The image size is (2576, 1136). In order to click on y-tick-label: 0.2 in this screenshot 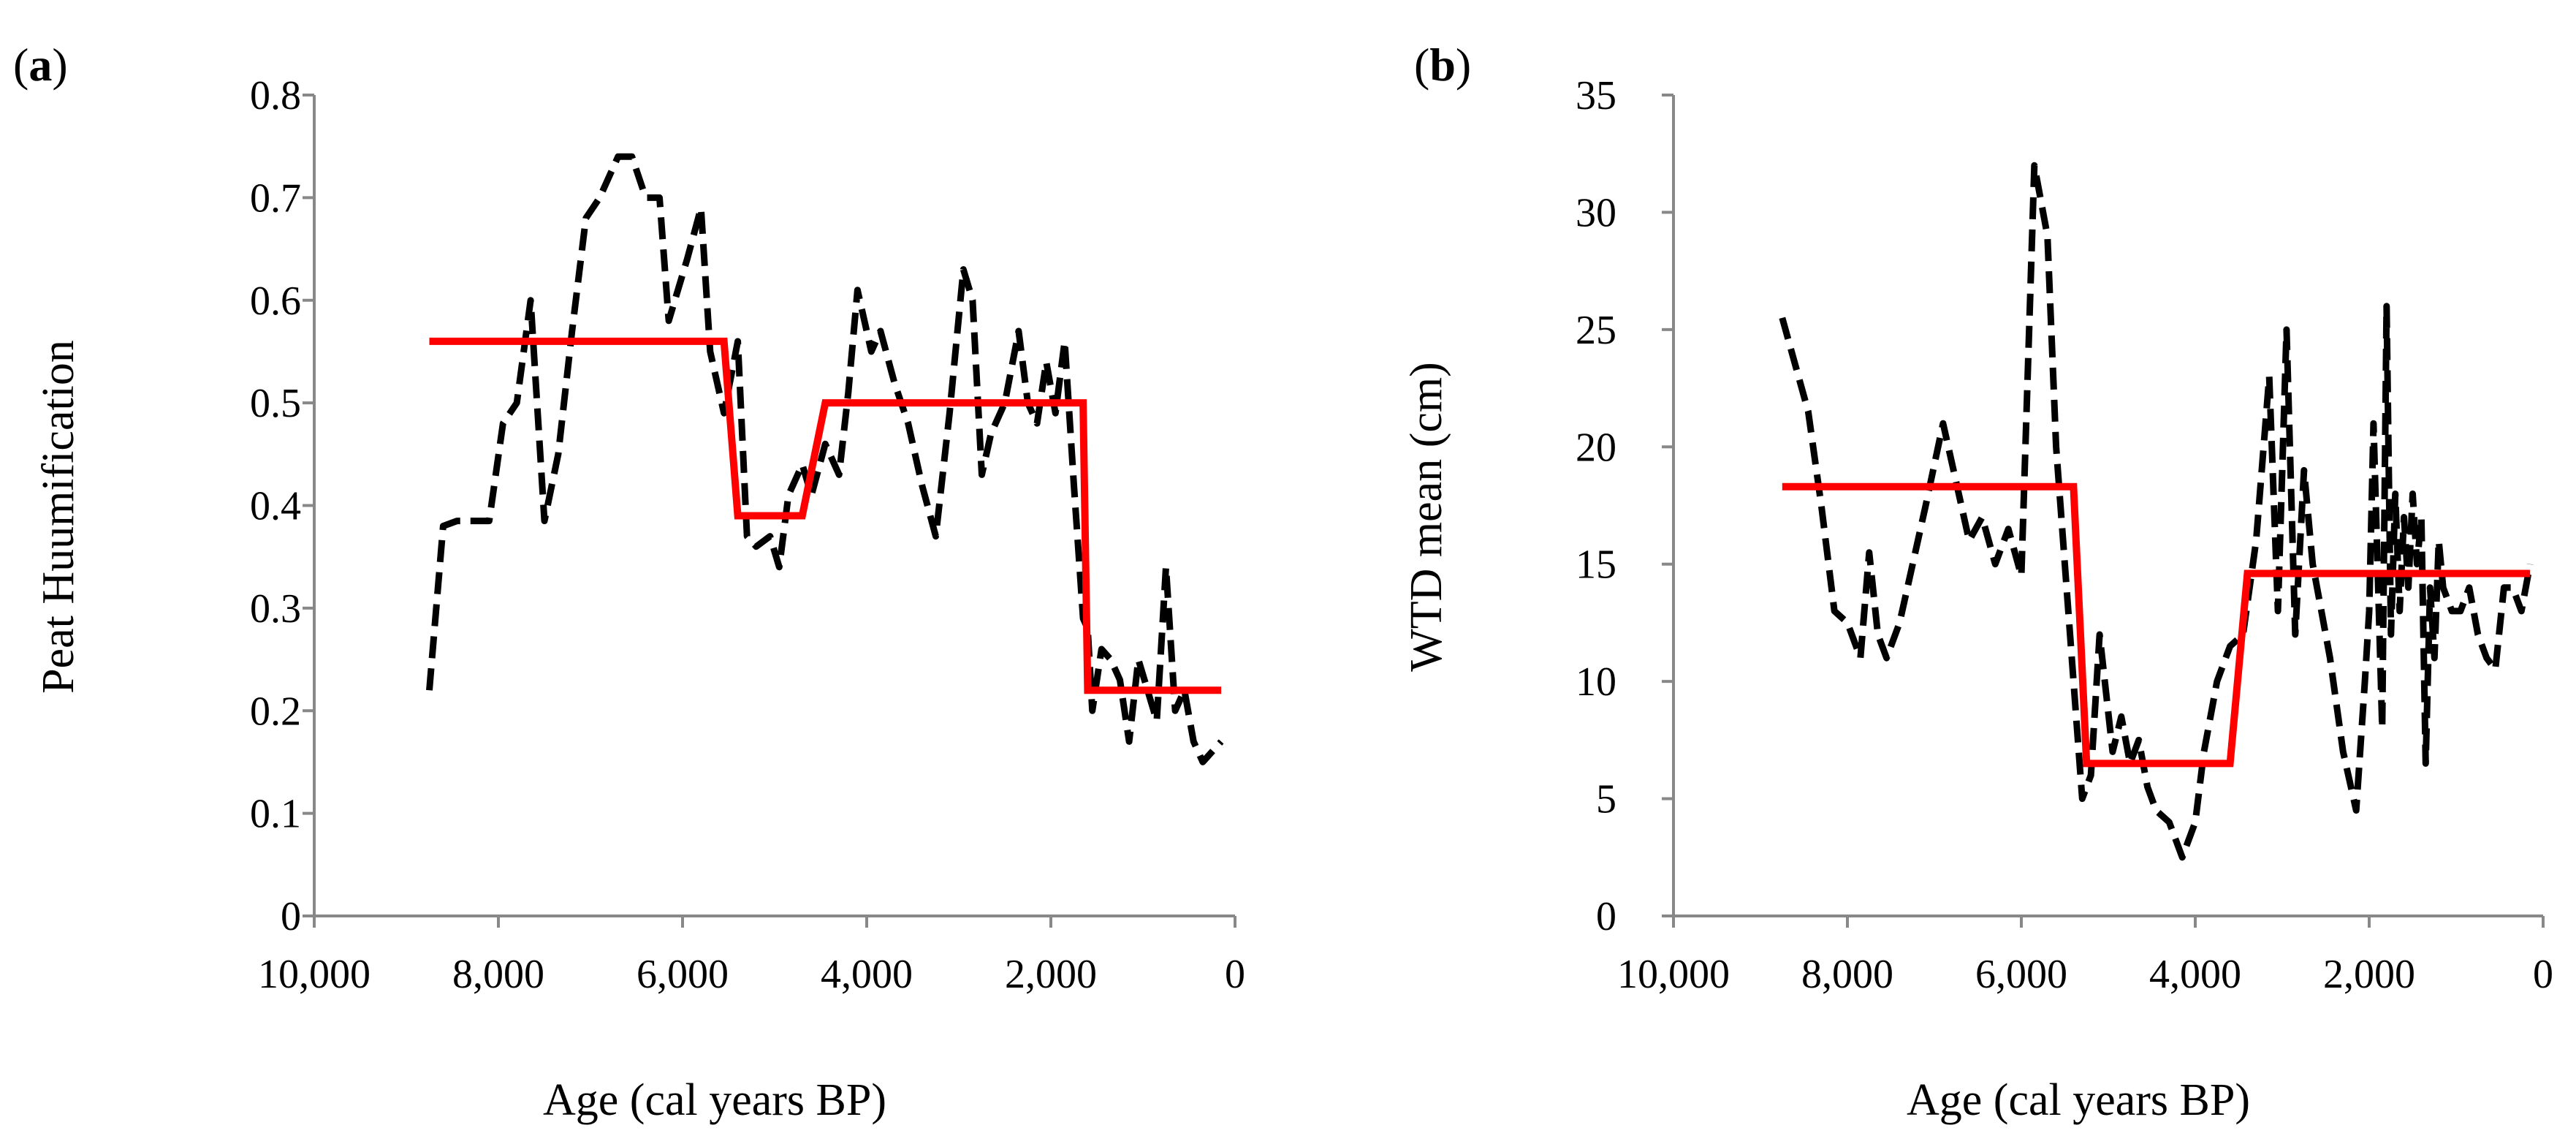, I will do `click(275, 711)`.